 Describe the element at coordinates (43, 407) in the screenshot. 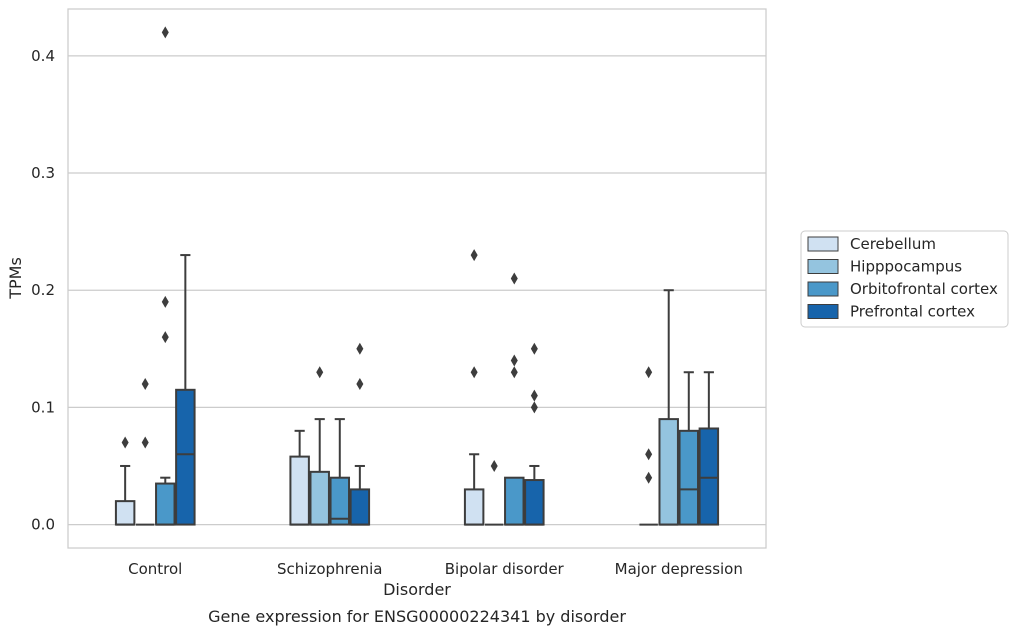

I see `y-tick-label: 0.1` at that location.